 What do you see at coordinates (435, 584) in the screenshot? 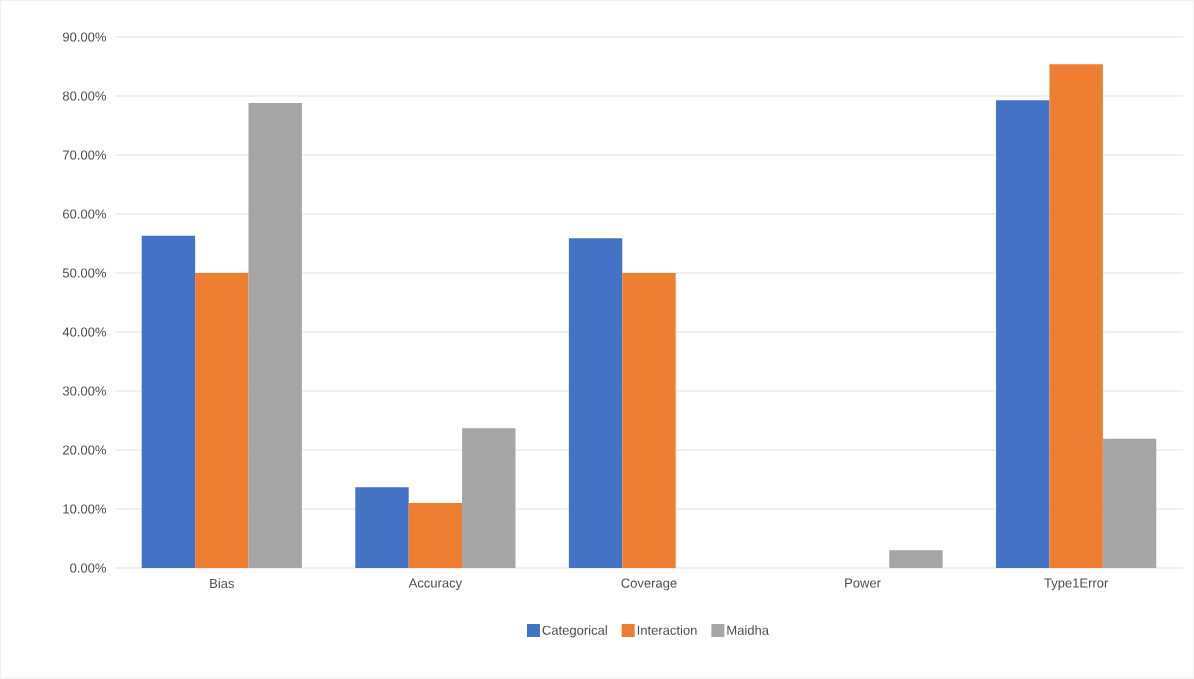
I see `x-tick-label: Accuracy` at bounding box center [435, 584].